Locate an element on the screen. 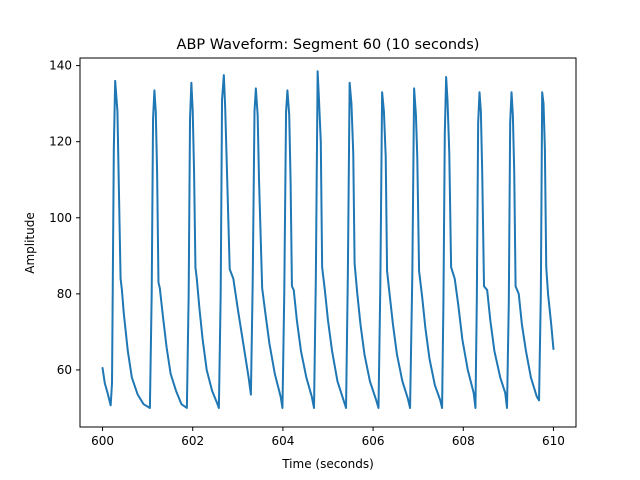  x-tick-label: 600 is located at coordinates (102, 441).